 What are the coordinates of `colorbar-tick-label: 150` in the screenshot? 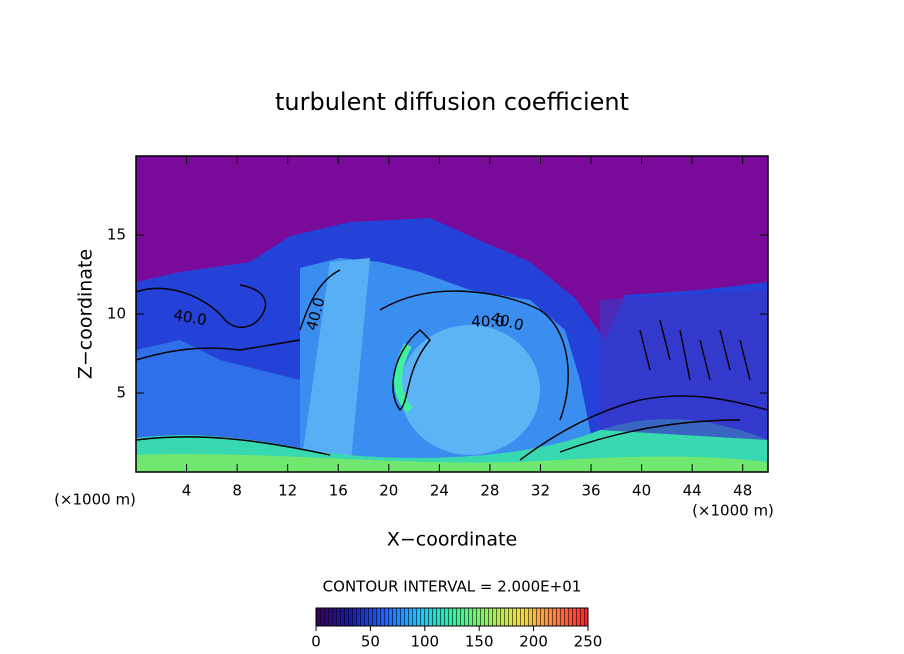 It's located at (479, 642).